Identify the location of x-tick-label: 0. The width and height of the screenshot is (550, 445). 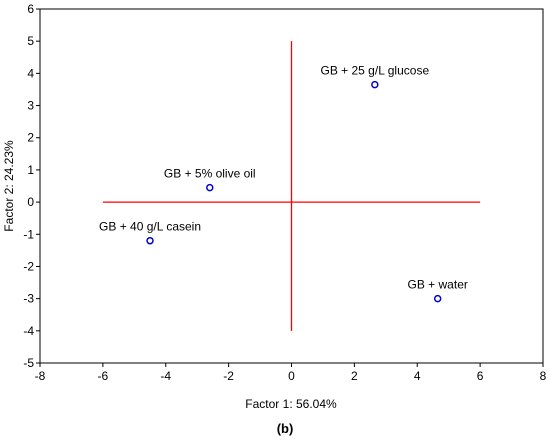
(291, 376).